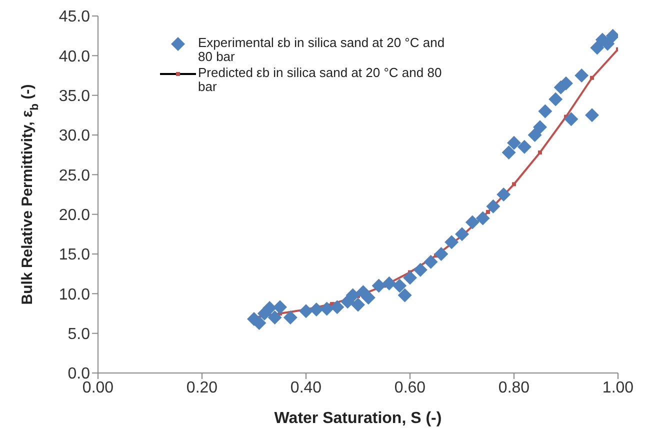 The width and height of the screenshot is (654, 439). Describe the element at coordinates (74, 97) in the screenshot. I see `y-tick-label: 35.0` at that location.